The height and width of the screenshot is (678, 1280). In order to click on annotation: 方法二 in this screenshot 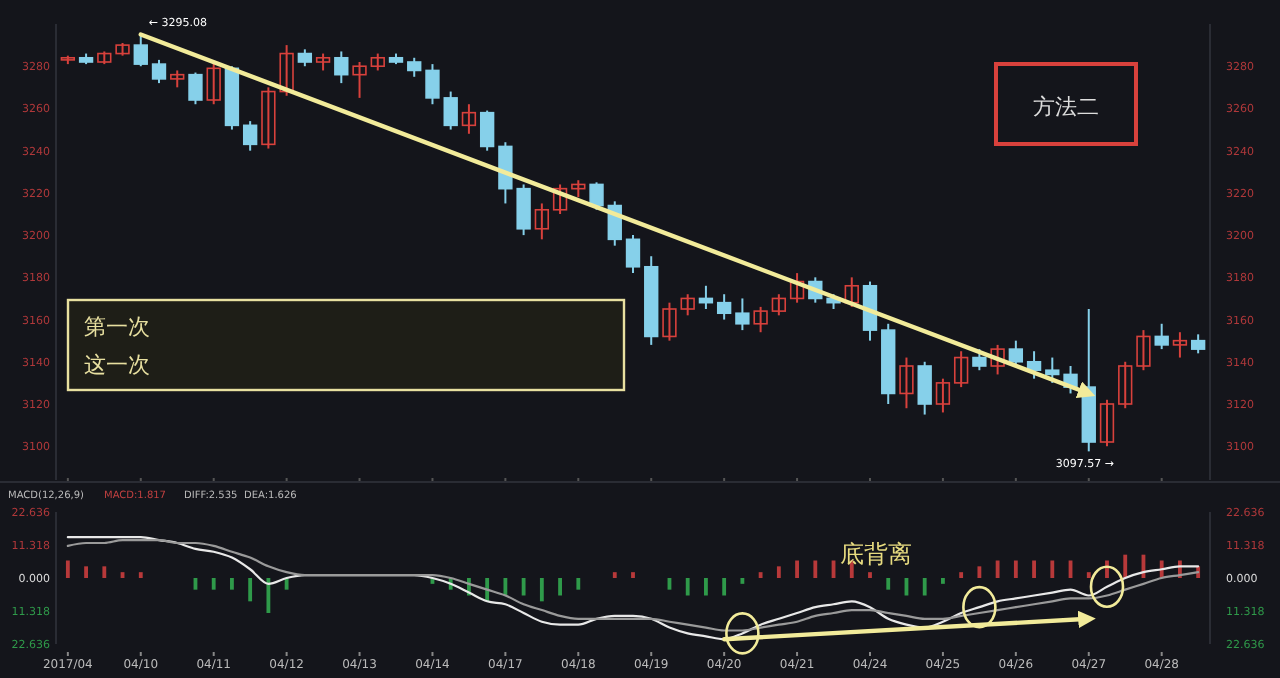, I will do `click(1066, 107)`.